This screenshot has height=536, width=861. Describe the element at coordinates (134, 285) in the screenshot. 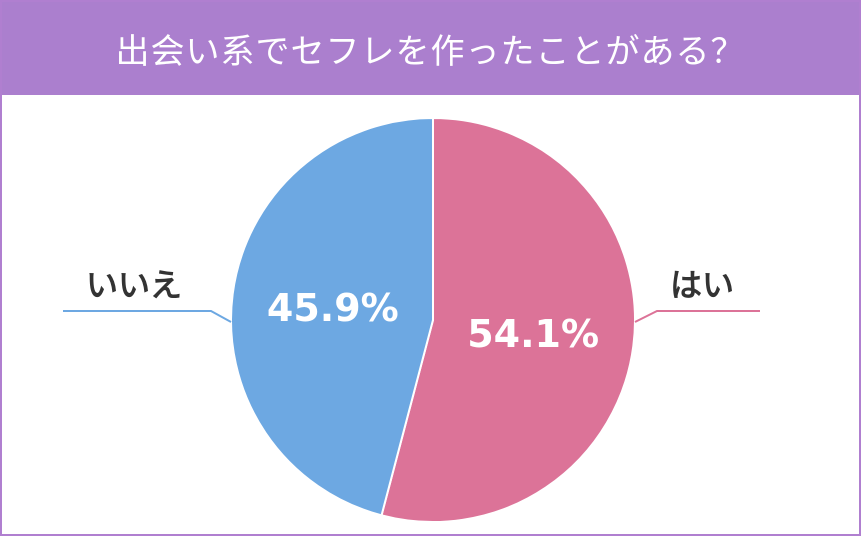

I see `category-label-no: いいえ` at that location.